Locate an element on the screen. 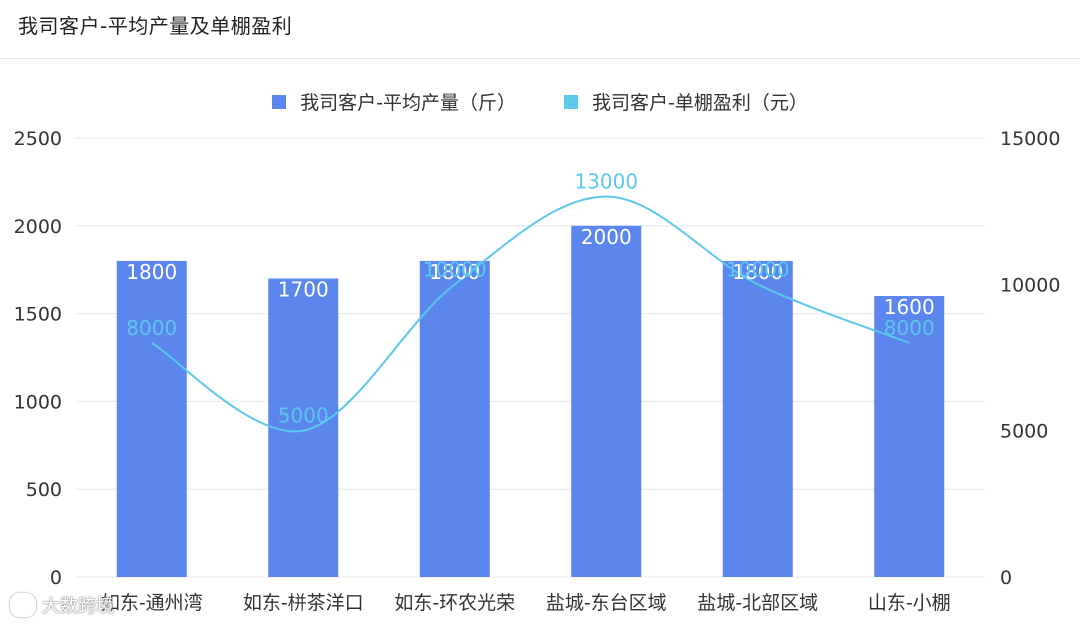 This screenshot has height=627, width=1080. legend-line-label: 我司客户-单棚盈利（元） is located at coordinates (700, 103).